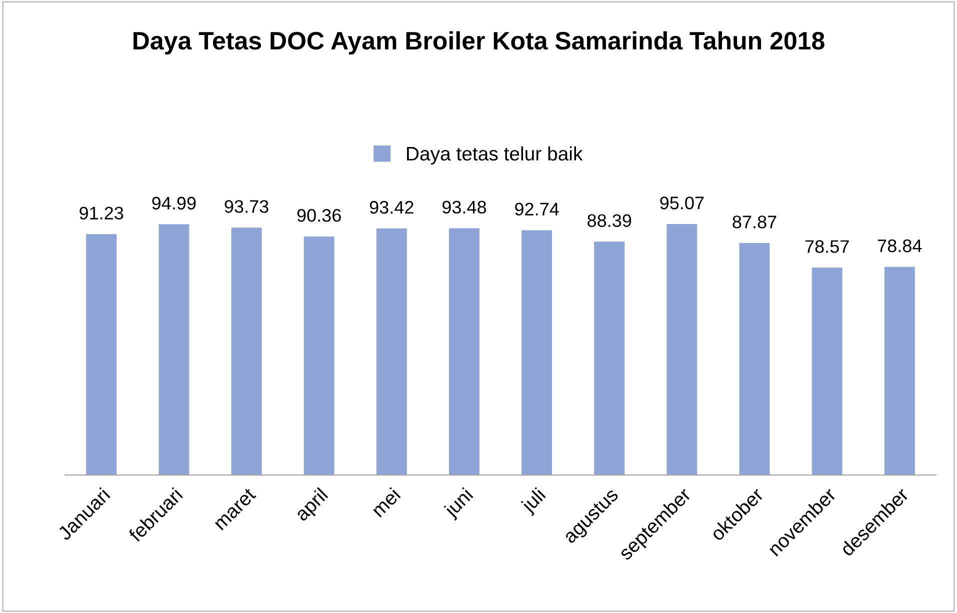  I want to click on data-label: 93.73, so click(246, 206).